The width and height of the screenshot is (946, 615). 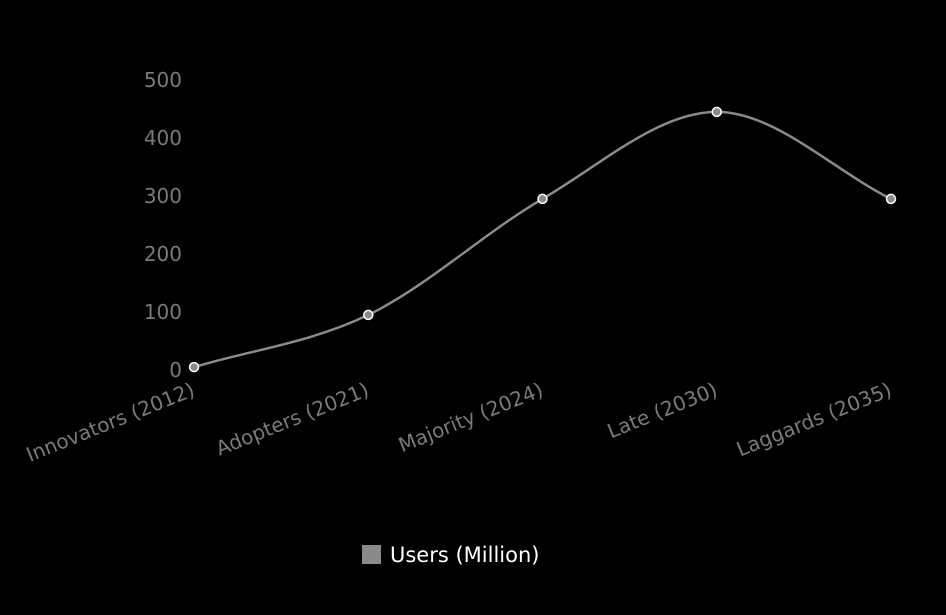 I want to click on x-category-label: Laggards (2035), so click(x=814, y=419).